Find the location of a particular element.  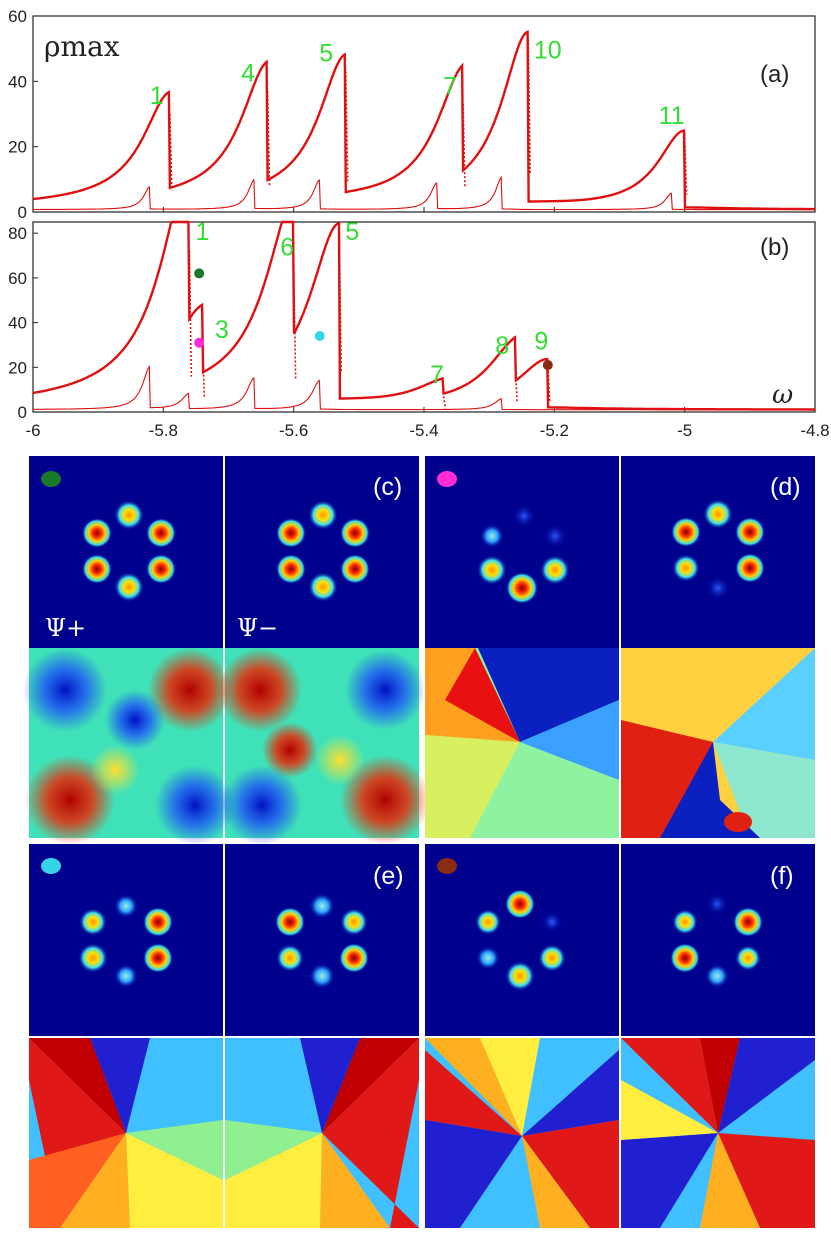

density-minus-c is located at coordinates (322, 552).